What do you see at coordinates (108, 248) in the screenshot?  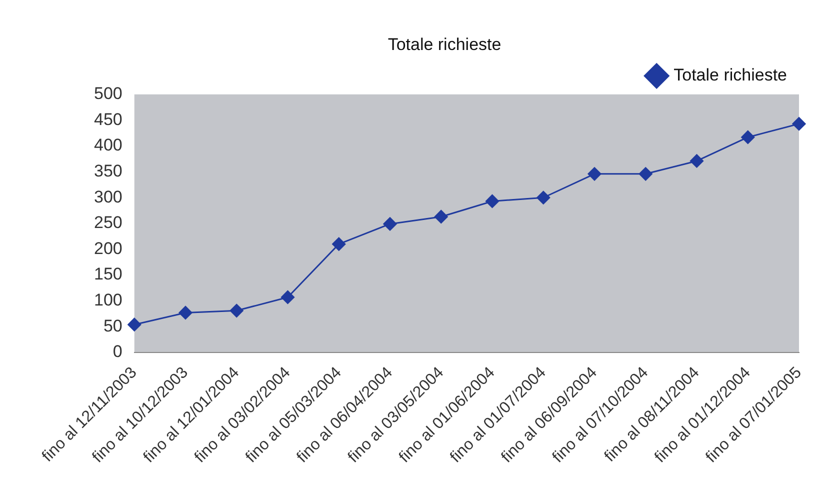 I see `y-tick-label: 200` at bounding box center [108, 248].